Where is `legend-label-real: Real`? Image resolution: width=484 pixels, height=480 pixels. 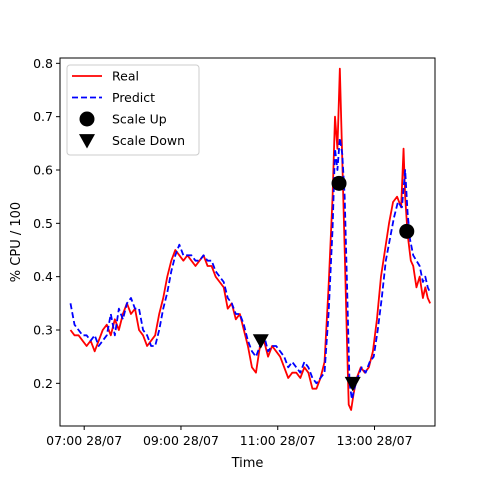
legend-label-real: Real is located at coordinates (125, 76).